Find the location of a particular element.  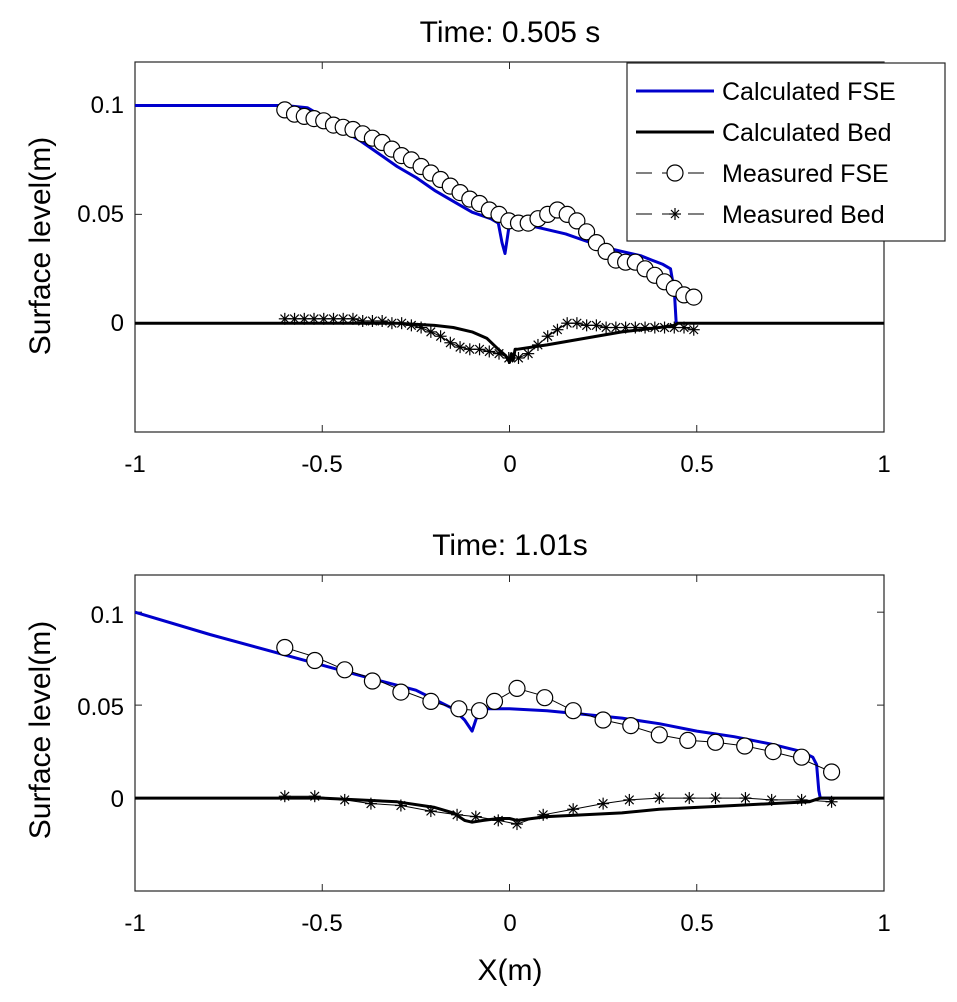

series-line-calculated-fse is located at coordinates (483, 705).